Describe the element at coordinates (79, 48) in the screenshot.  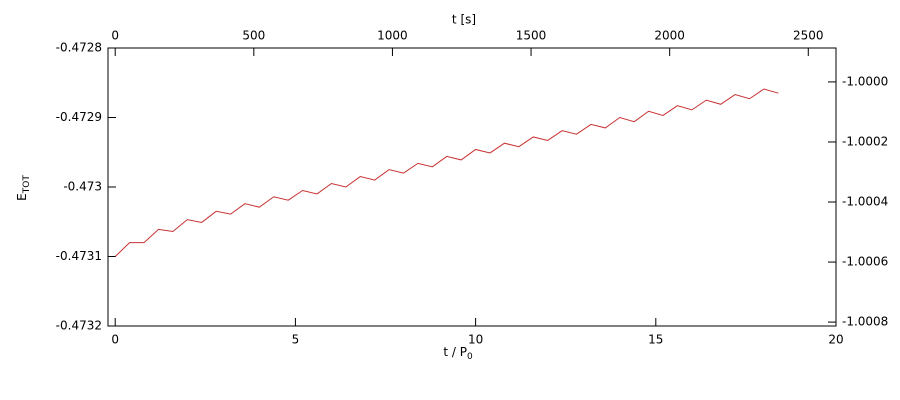
I see `y-tick-label: -0.4728` at that location.